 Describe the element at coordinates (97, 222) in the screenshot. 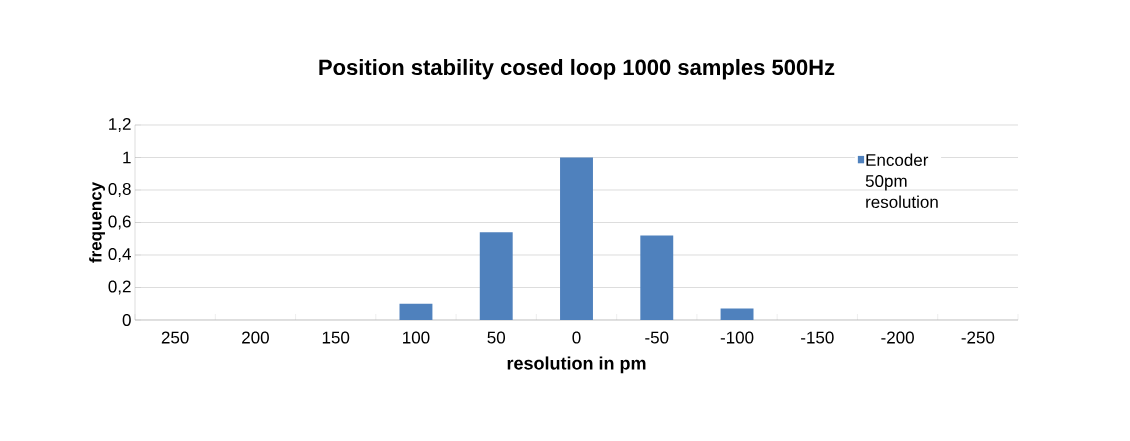

I see `y-axis-title: frequency` at that location.